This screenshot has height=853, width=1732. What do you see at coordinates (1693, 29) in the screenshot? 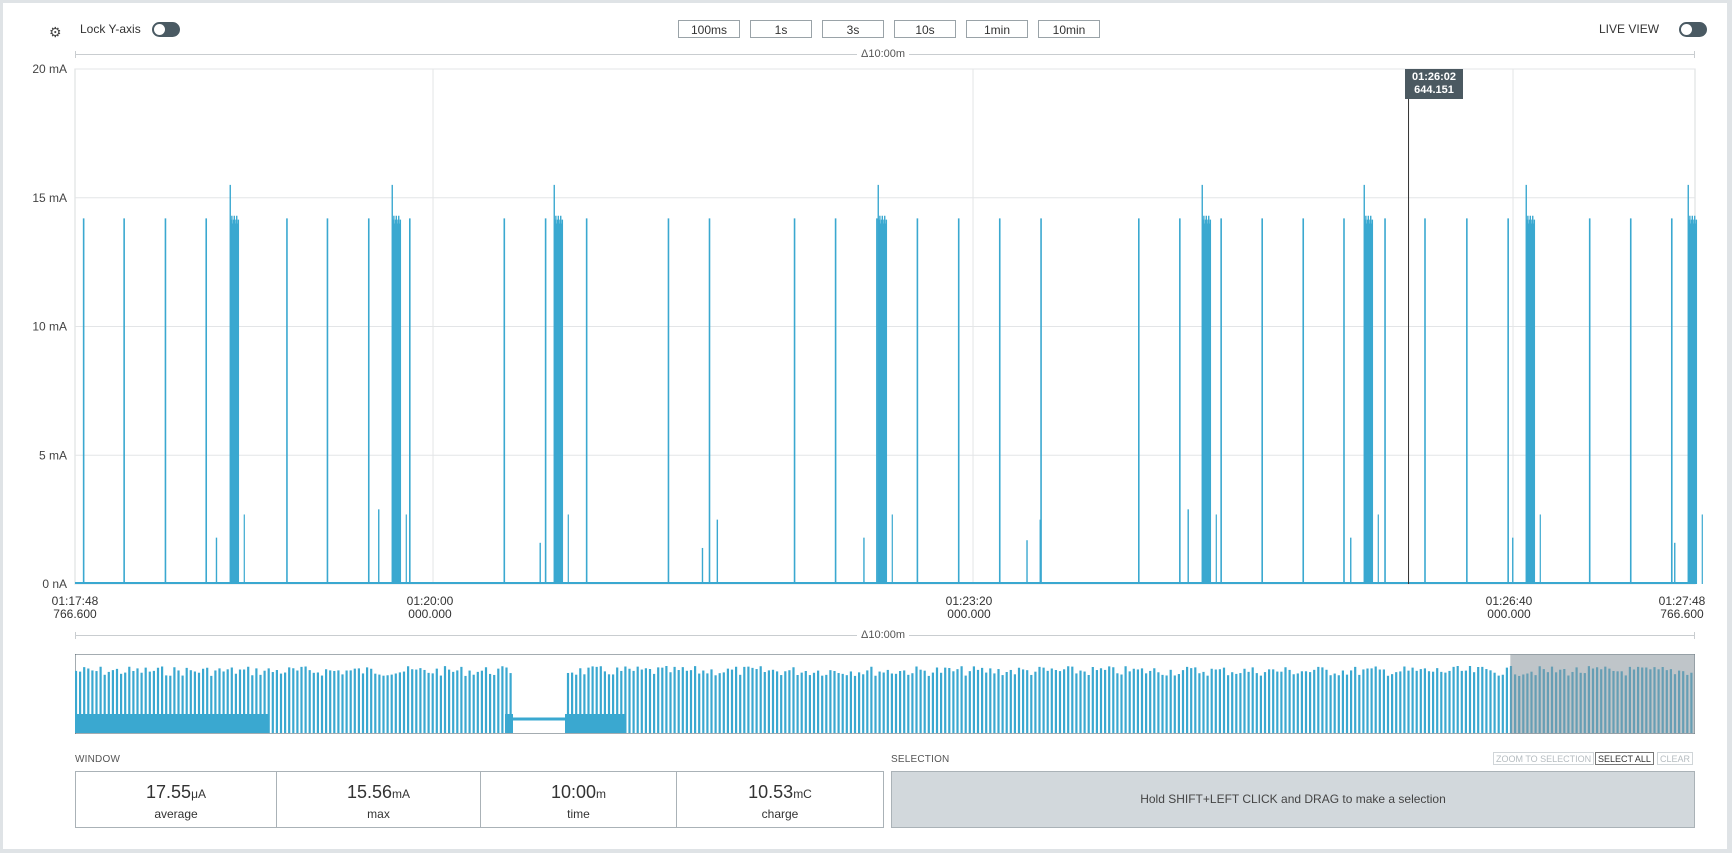
I see `live-view-toggle` at bounding box center [1693, 29].